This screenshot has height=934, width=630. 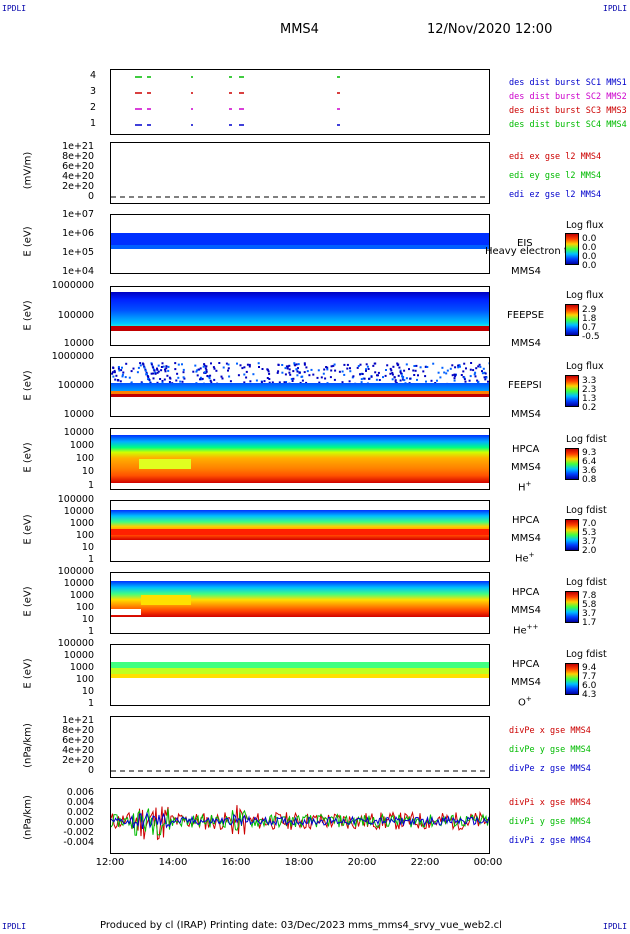 What do you see at coordinates (589, 695) in the screenshot?
I see `colorbar-value: 4.3` at bounding box center [589, 695].